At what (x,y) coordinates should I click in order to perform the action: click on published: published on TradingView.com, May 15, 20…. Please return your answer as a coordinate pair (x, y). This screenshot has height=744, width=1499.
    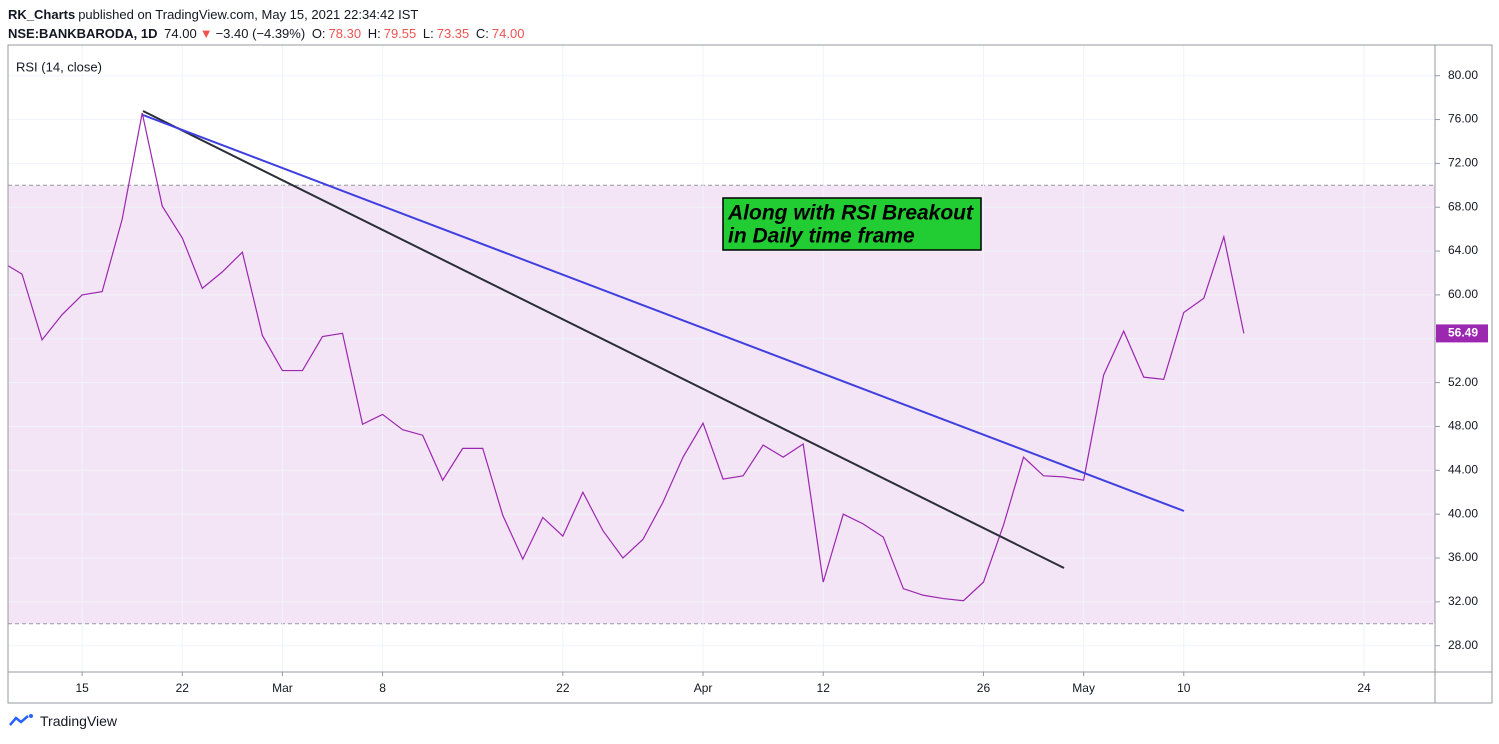
    Looking at the image, I should click on (248, 14).